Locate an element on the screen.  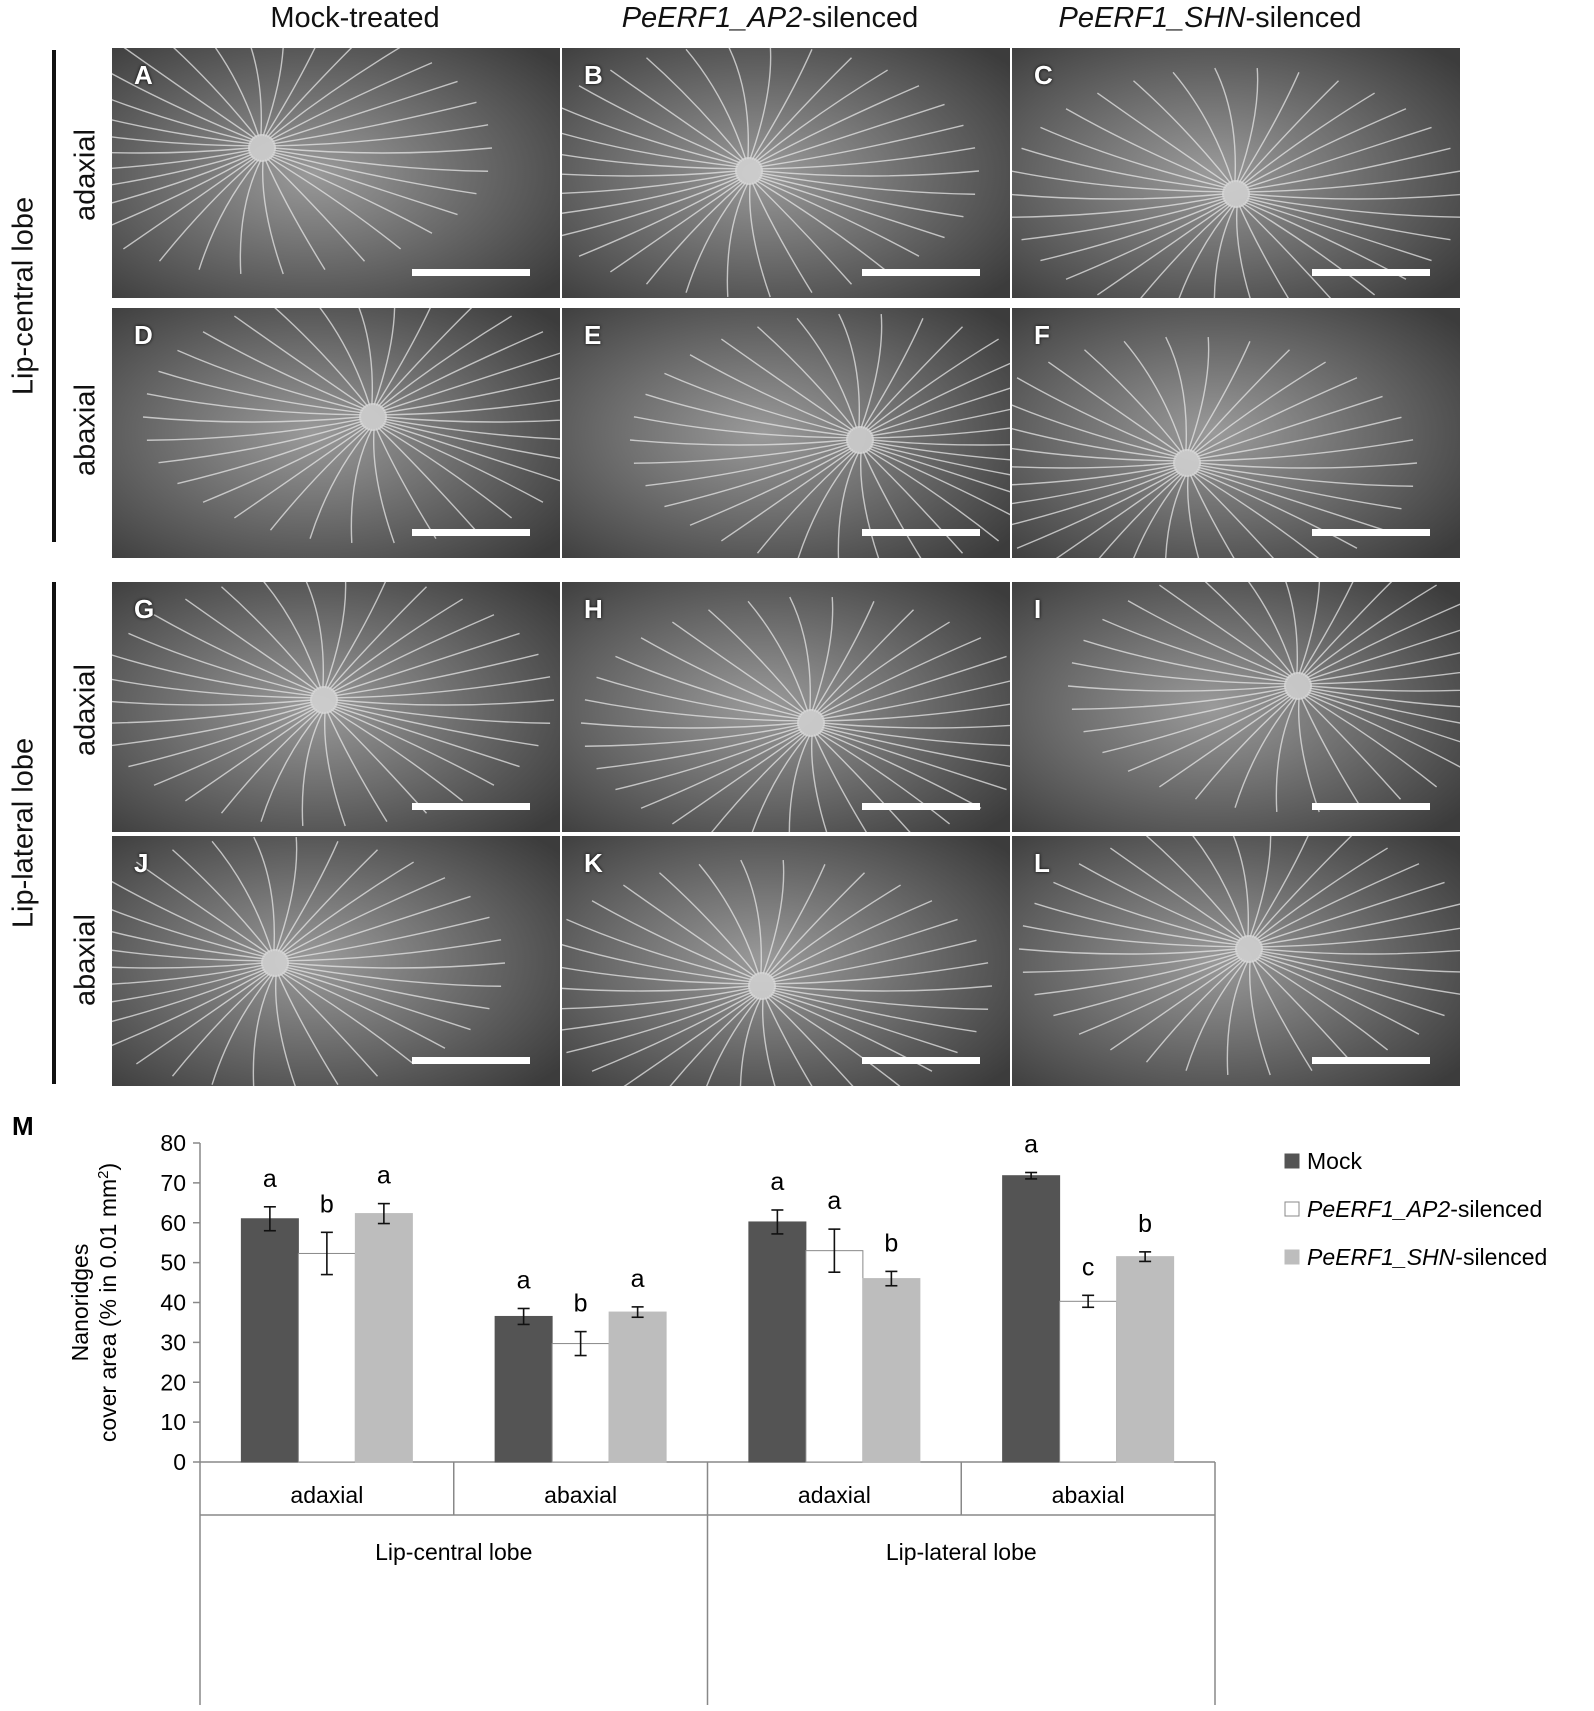
row-group-label-central: Lip-central lobe is located at coordinates (23, 296).